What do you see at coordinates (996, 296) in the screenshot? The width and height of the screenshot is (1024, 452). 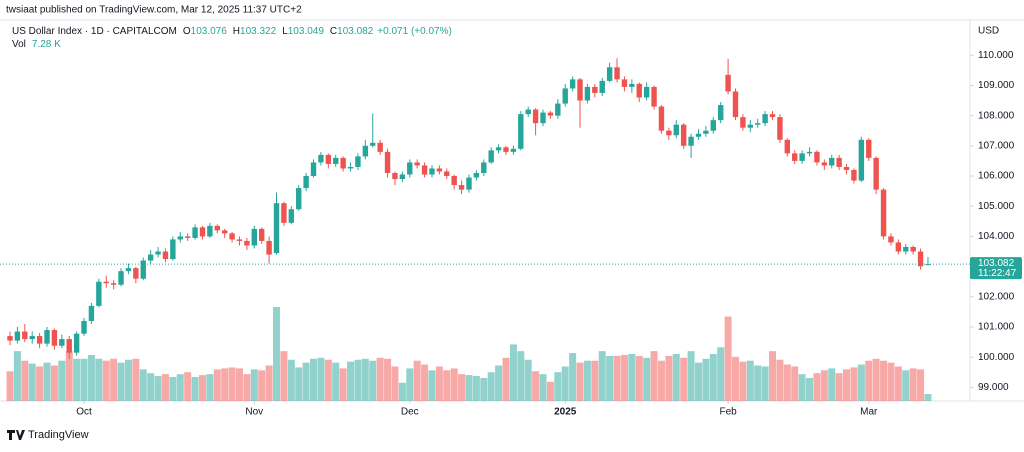 I see `y-tick-label: 102.000` at bounding box center [996, 296].